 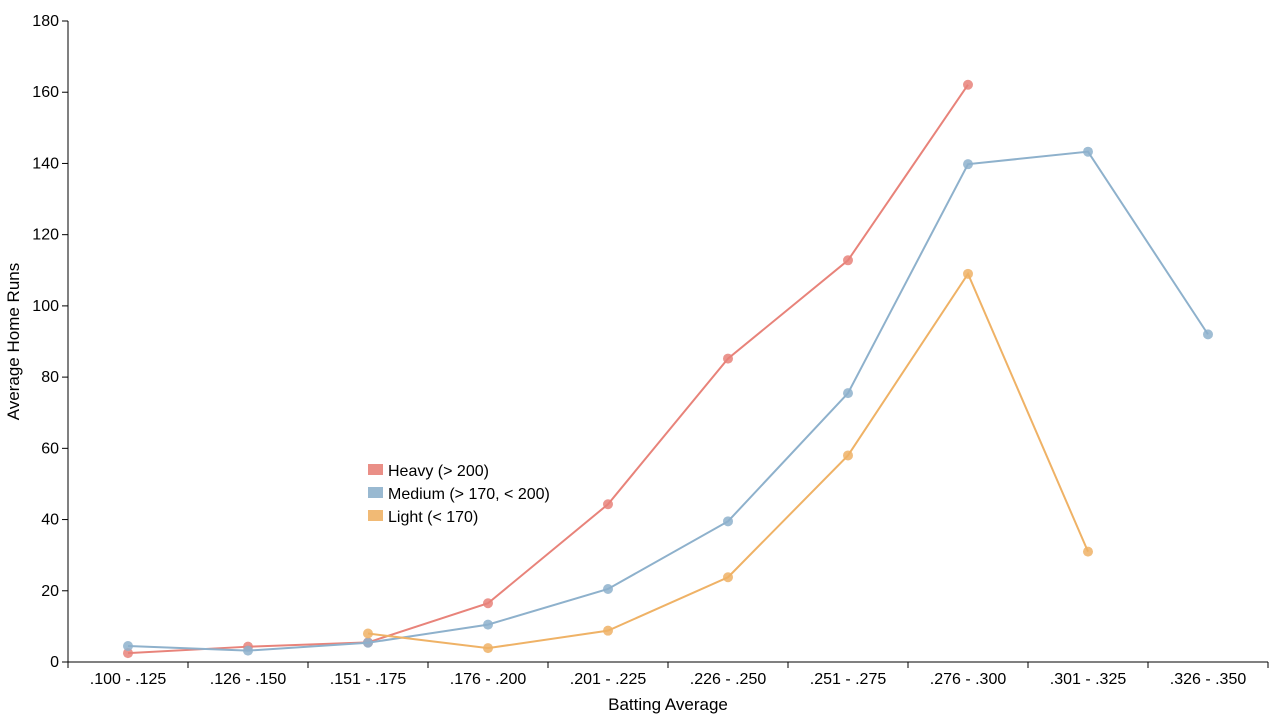 What do you see at coordinates (45, 21) in the screenshot?
I see `y-tick-label: 180` at bounding box center [45, 21].